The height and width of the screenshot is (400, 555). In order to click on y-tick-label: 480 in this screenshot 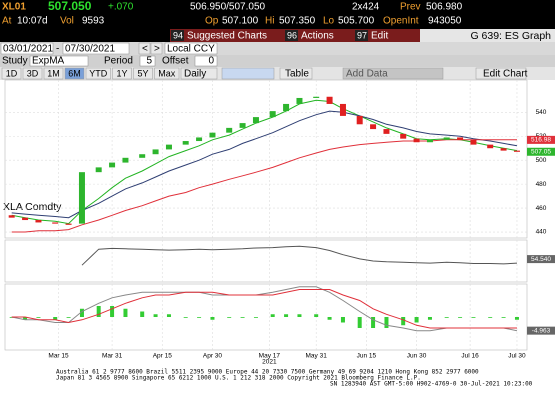, I will do `click(541, 184)`.